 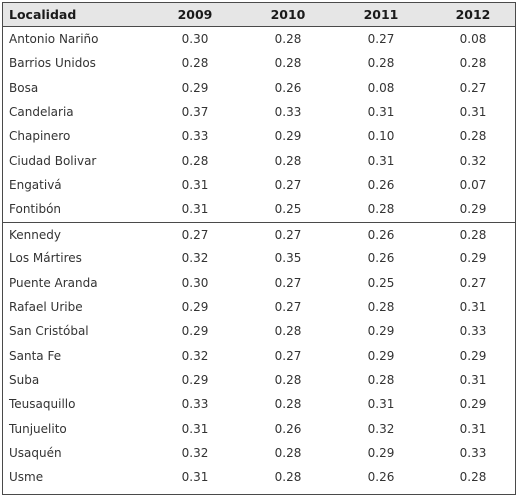 What do you see at coordinates (288, 14) in the screenshot?
I see `header-2010: 2010` at bounding box center [288, 14].